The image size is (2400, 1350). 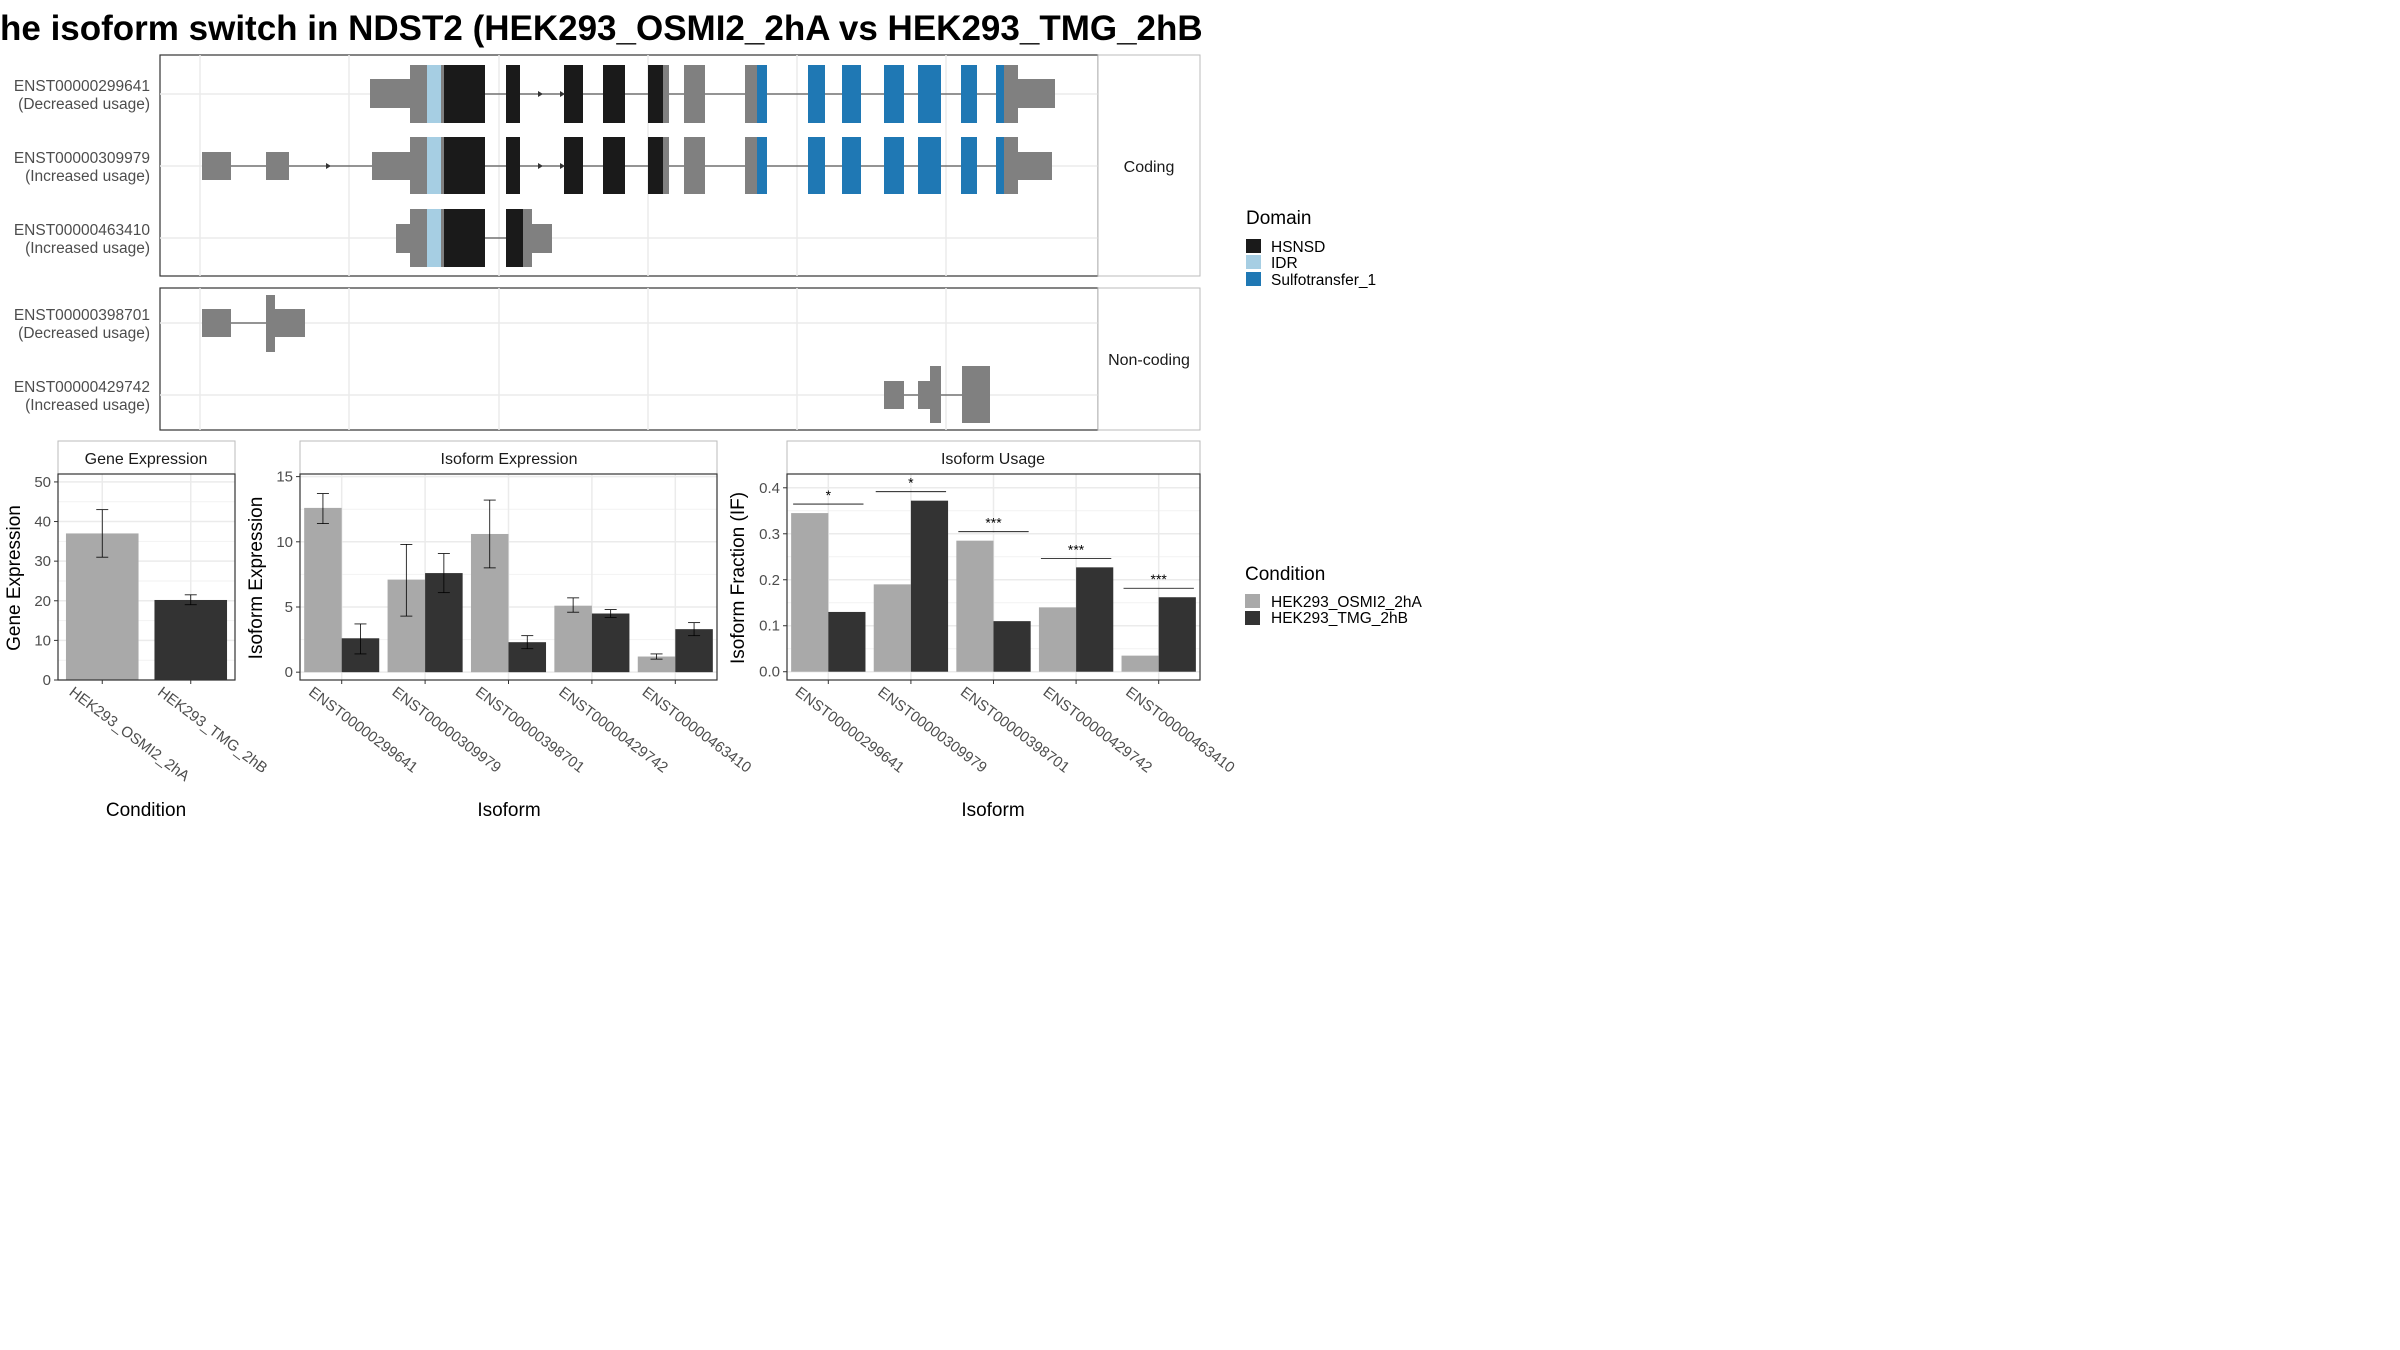 I want to click on y-tick-label: 30, so click(x=42, y=561).